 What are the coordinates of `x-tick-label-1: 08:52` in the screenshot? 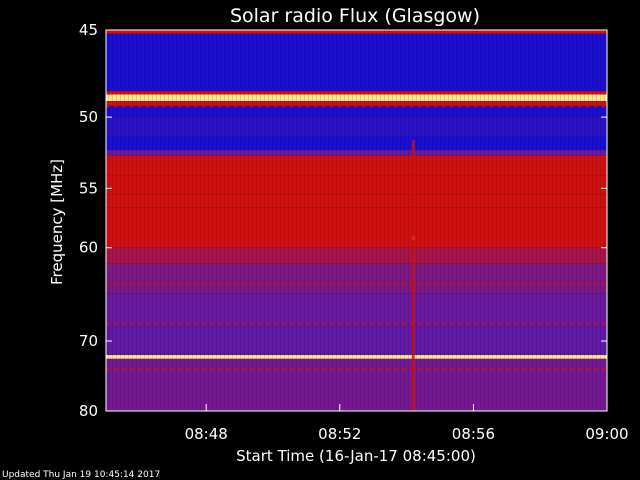 It's located at (339, 434).